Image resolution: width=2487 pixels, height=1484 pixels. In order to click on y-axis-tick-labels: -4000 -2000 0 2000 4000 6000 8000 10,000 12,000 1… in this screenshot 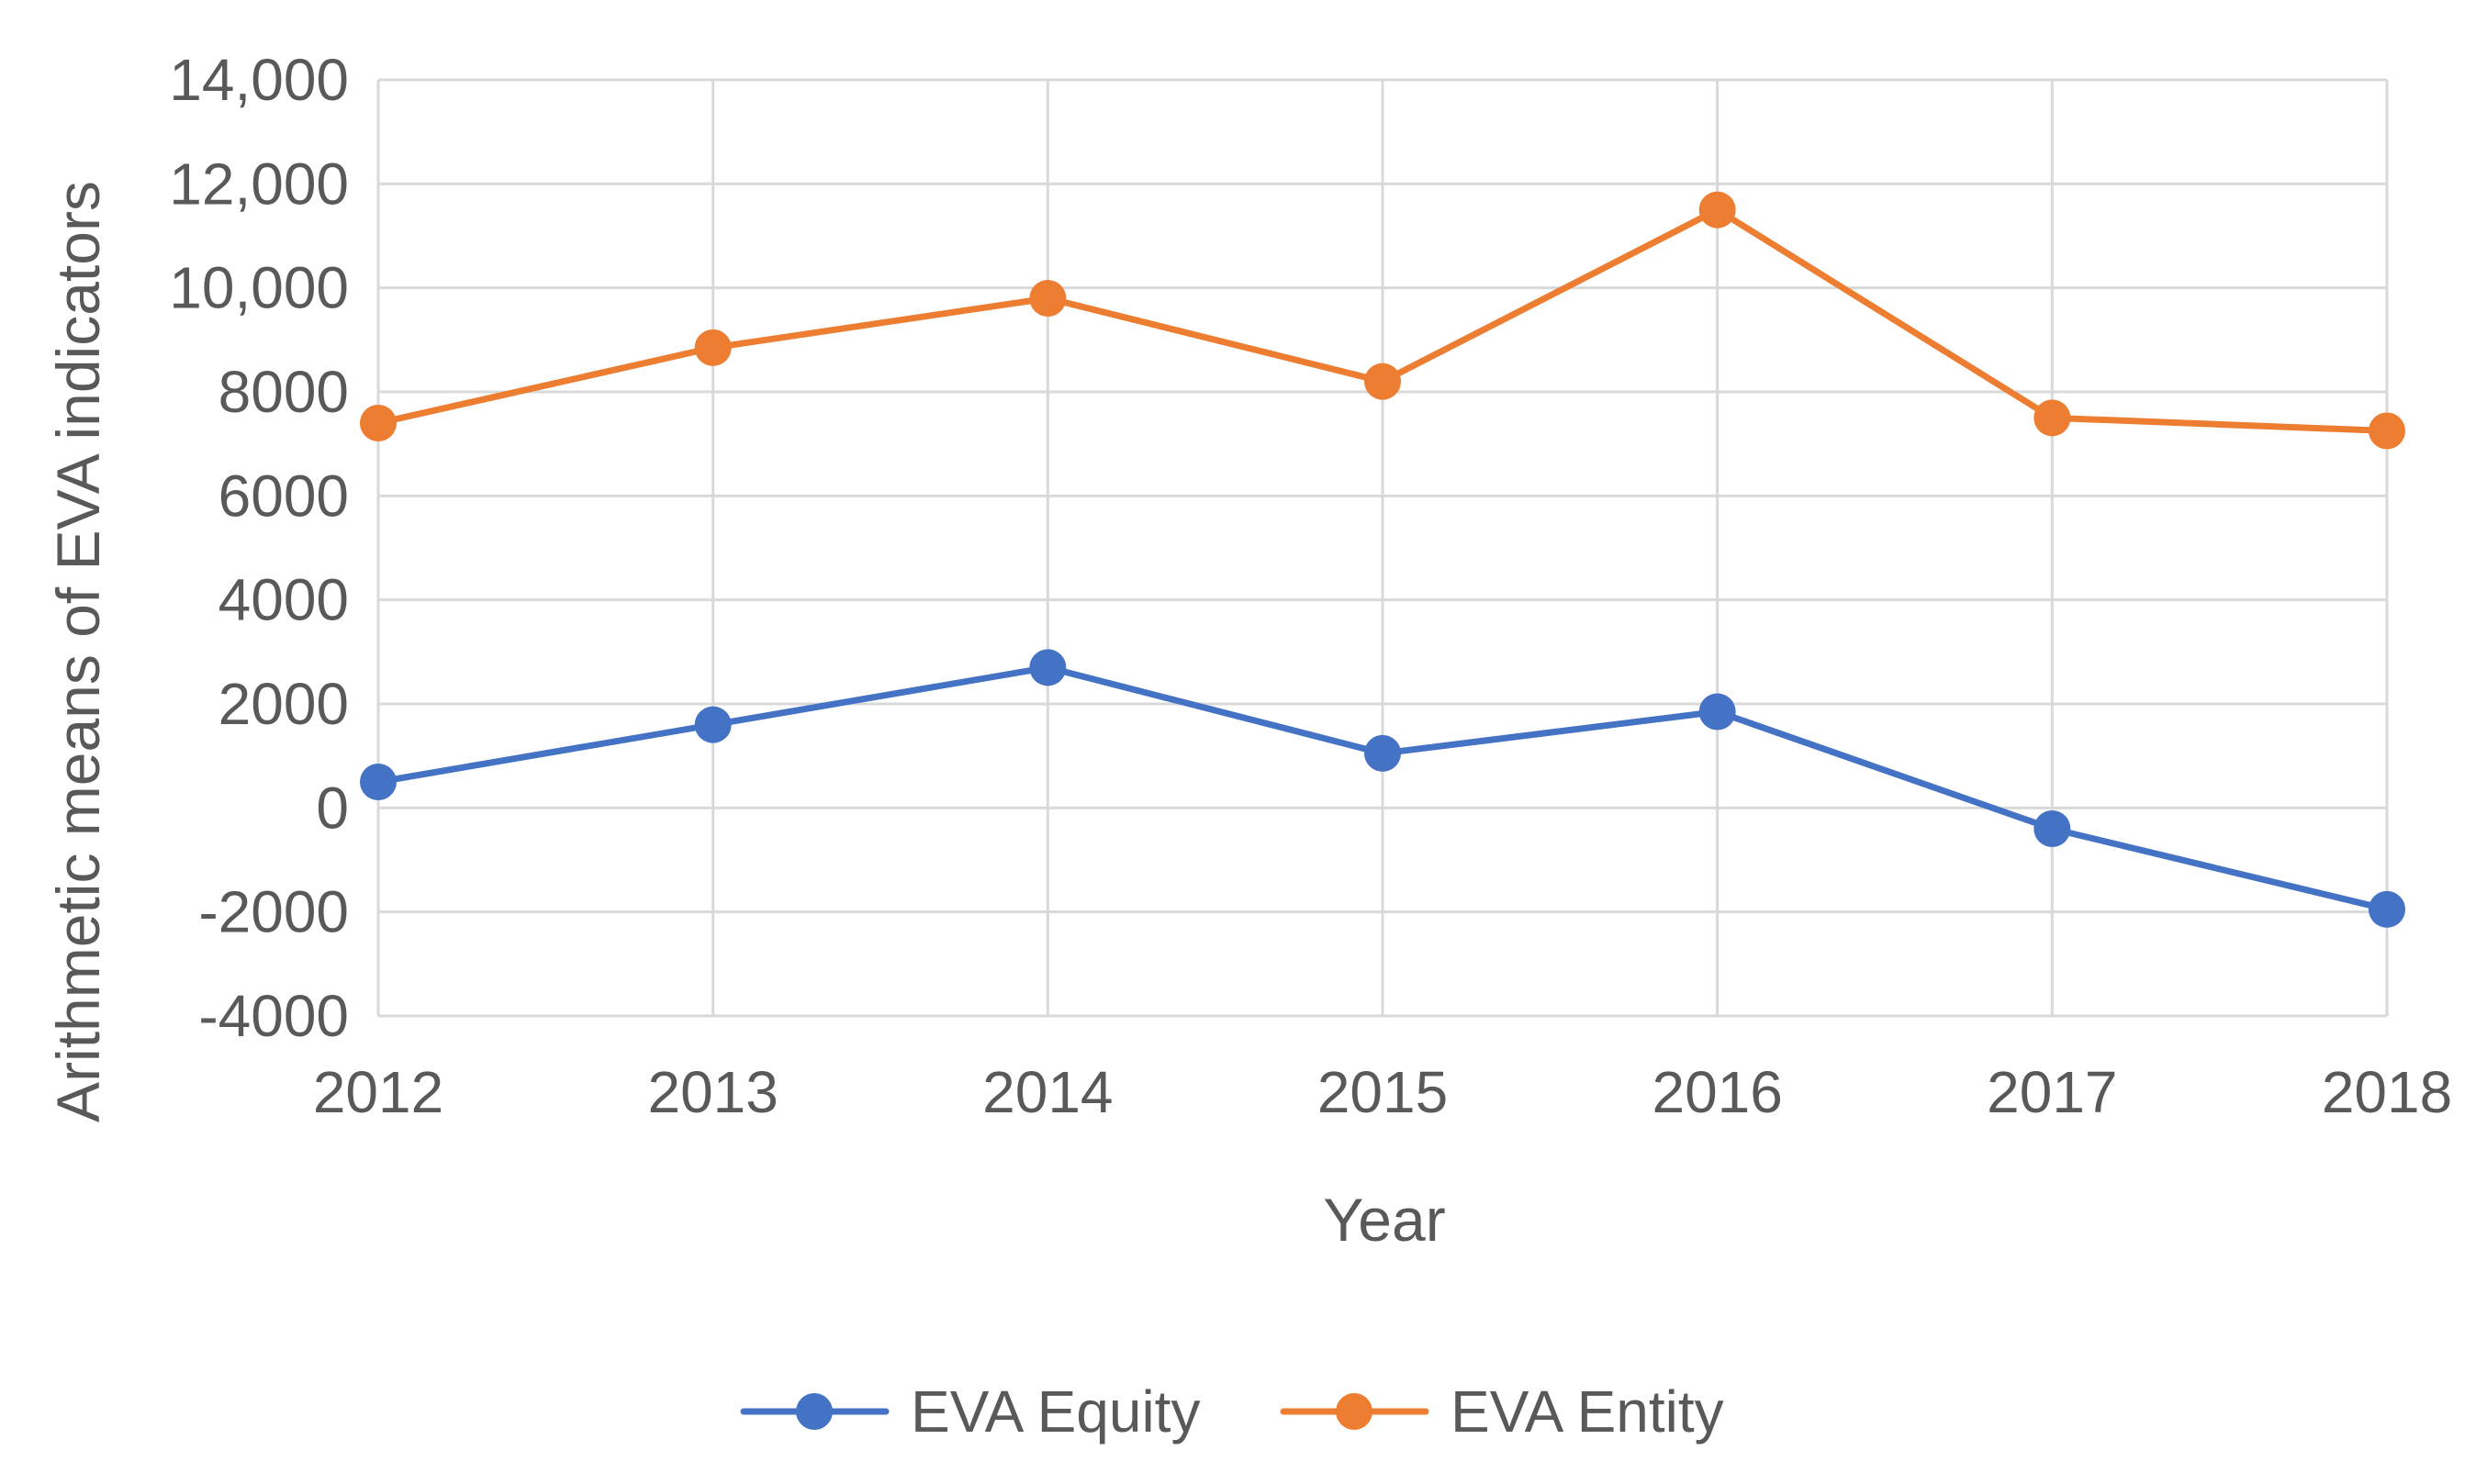, I will do `click(259, 548)`.